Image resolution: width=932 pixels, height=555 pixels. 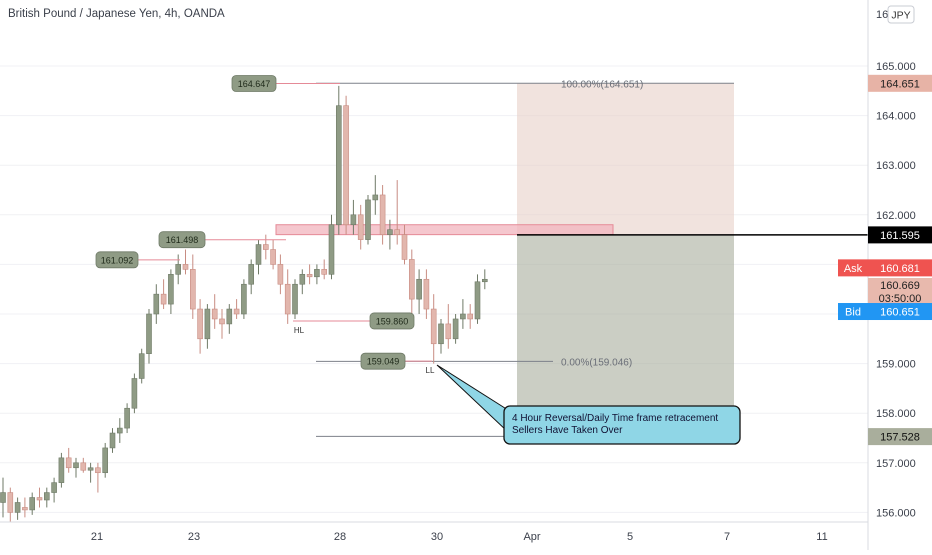 I want to click on svg-text: 159.860, so click(x=392, y=321).